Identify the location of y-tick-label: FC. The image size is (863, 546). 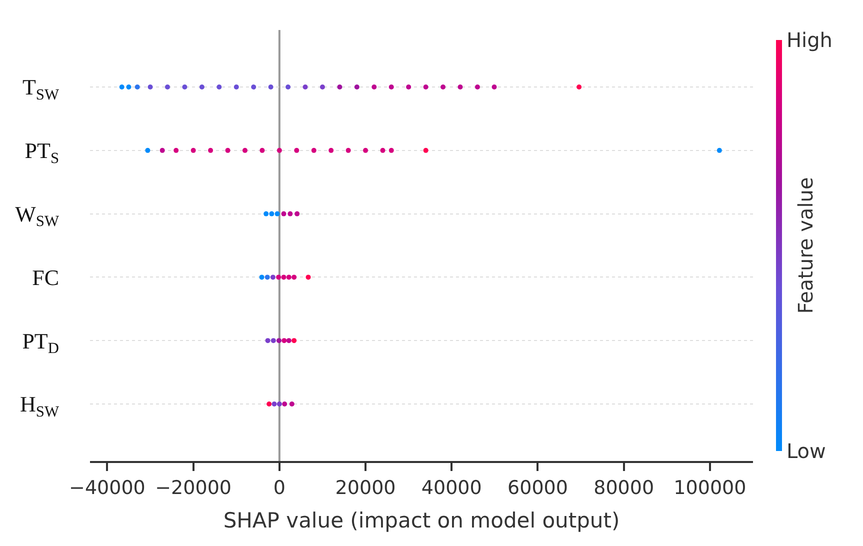
(45, 277).